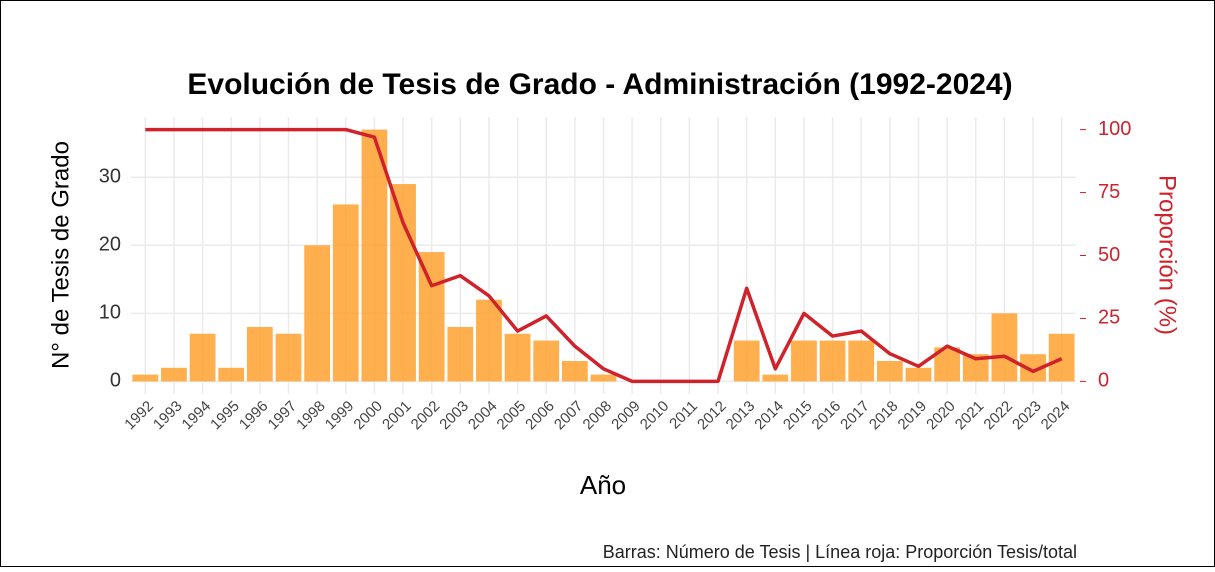 The height and width of the screenshot is (572, 1215). I want to click on y2-axis-label: Proporción (%), so click(1167, 255).